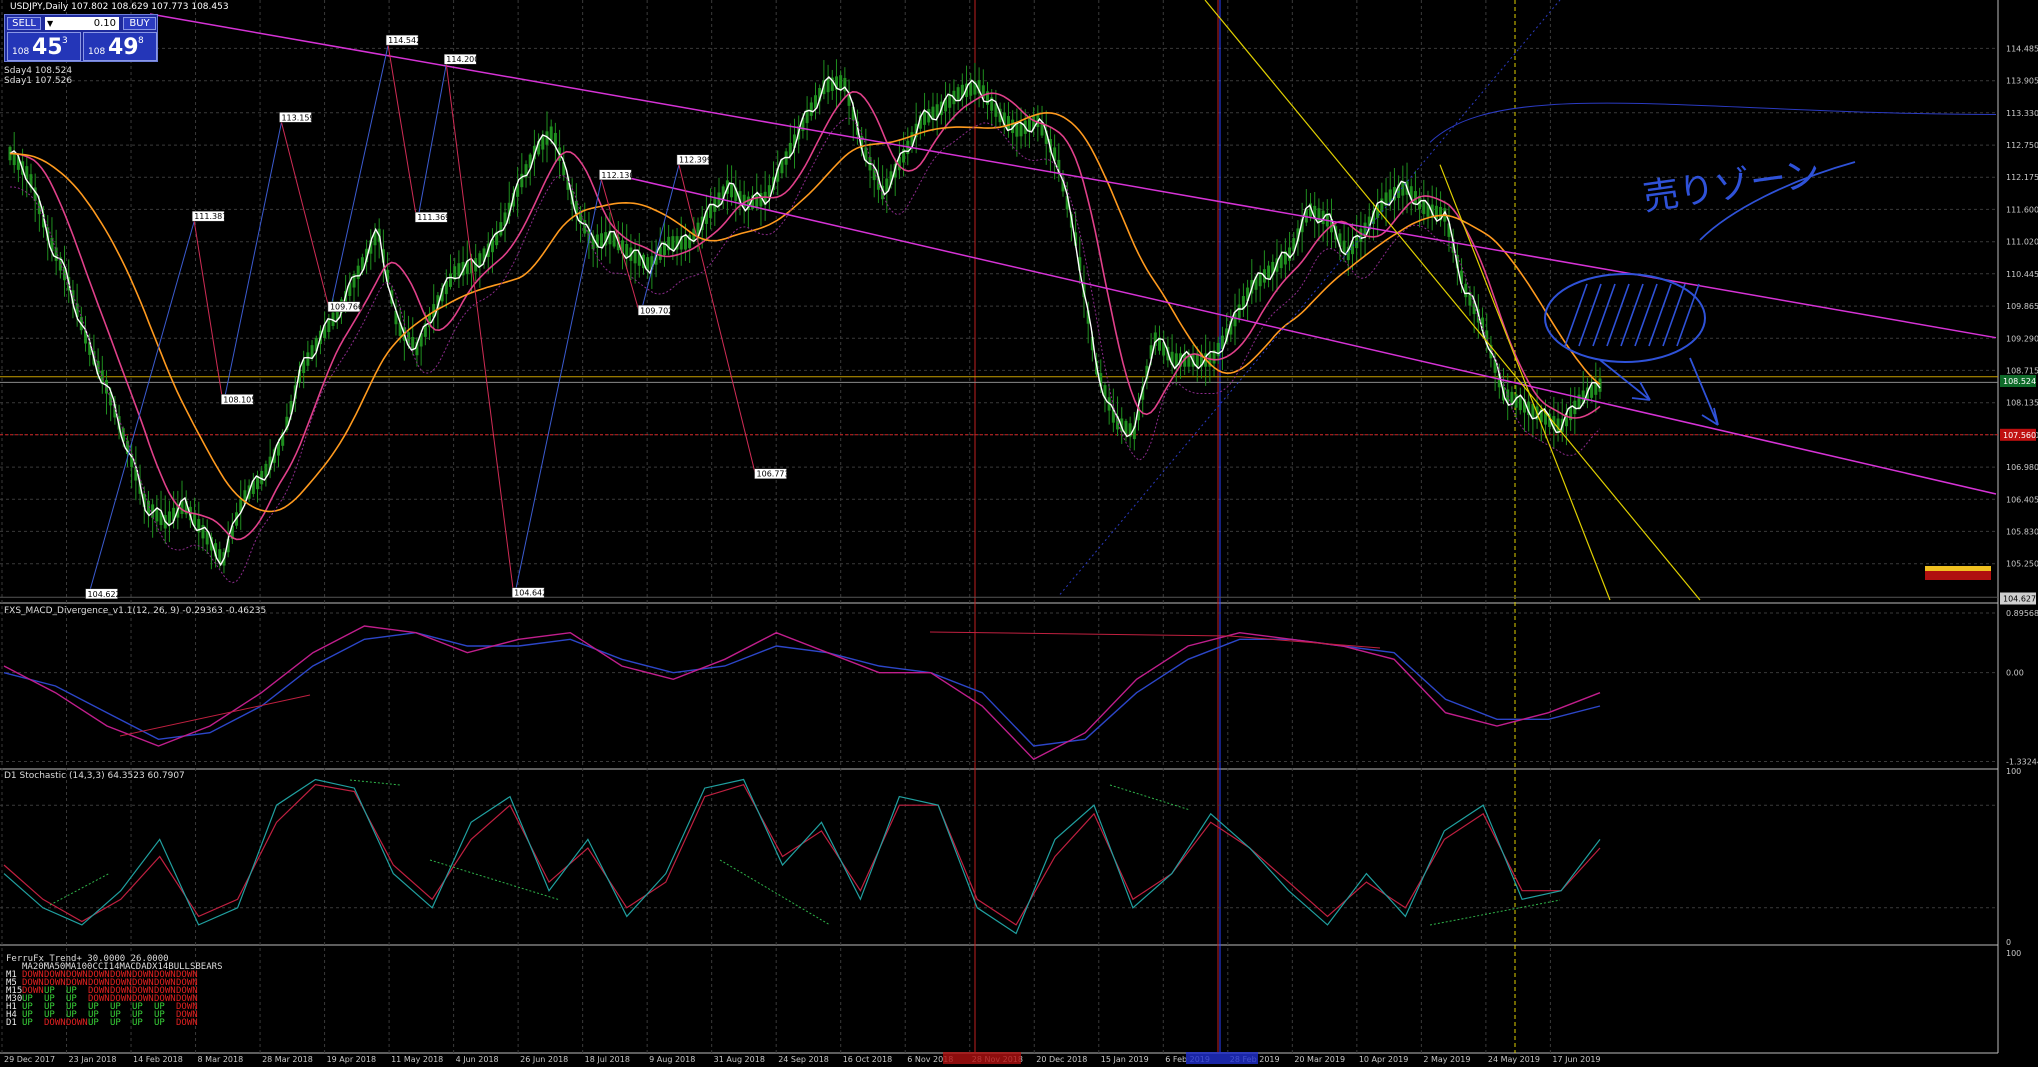 Image resolution: width=2038 pixels, height=1067 pixels. Describe the element at coordinates (139, 23) in the screenshot. I see `buy-button: BUY` at that location.